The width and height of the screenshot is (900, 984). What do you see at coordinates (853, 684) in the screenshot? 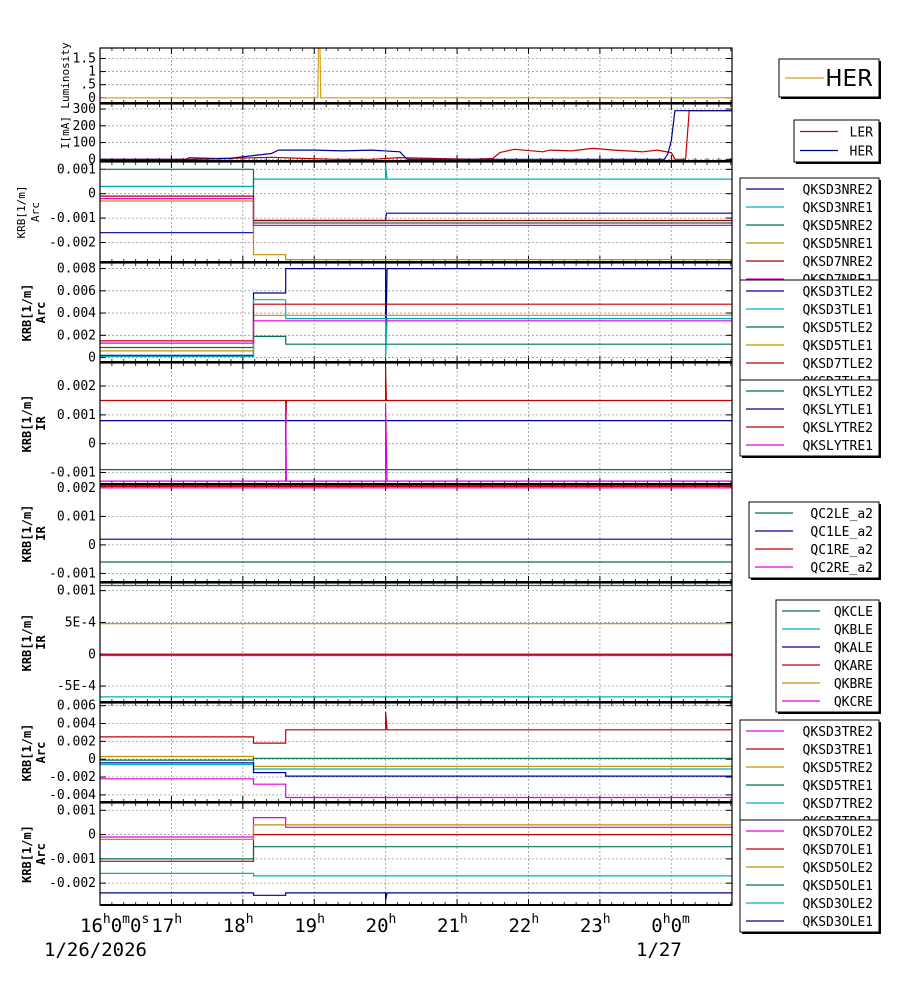
I see `legend-label: QKBRE` at bounding box center [853, 684].